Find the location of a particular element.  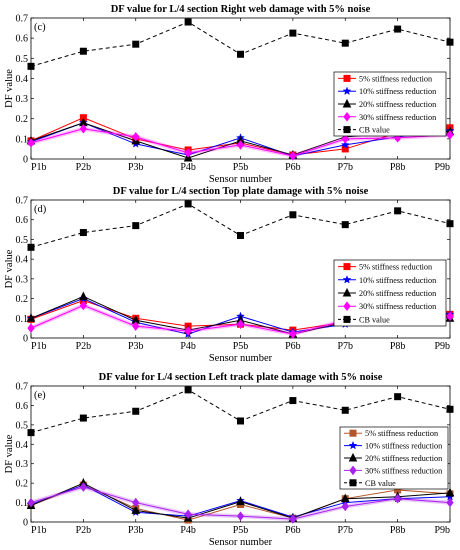

x-tick-label: P7b is located at coordinates (345, 167).